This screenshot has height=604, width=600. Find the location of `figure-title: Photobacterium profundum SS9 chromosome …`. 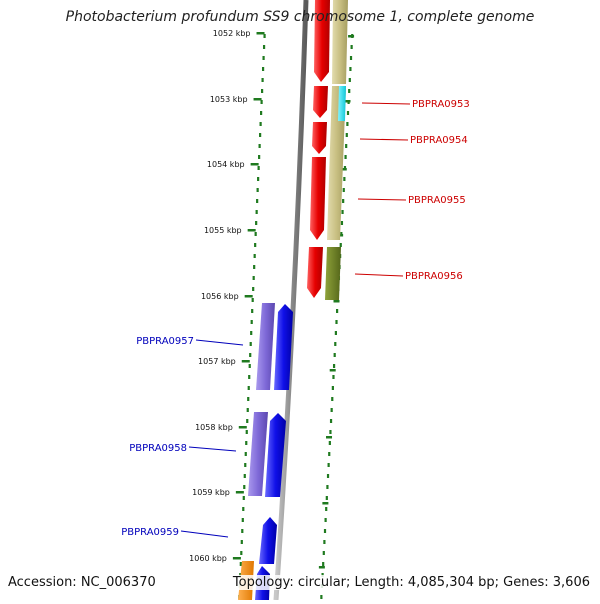

figure-title: Photobacterium profundum SS9 chromosome … is located at coordinates (300, 17).